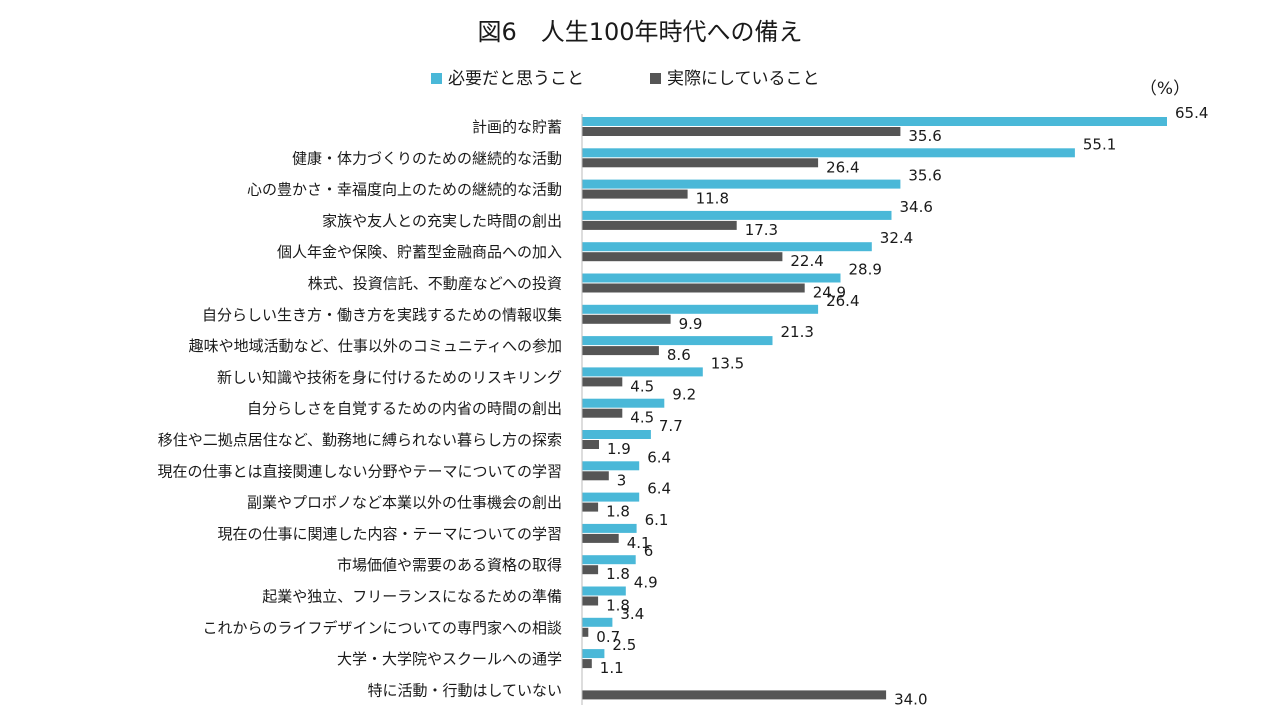  I want to click on value-label-actual: 26.4, so click(842, 167).